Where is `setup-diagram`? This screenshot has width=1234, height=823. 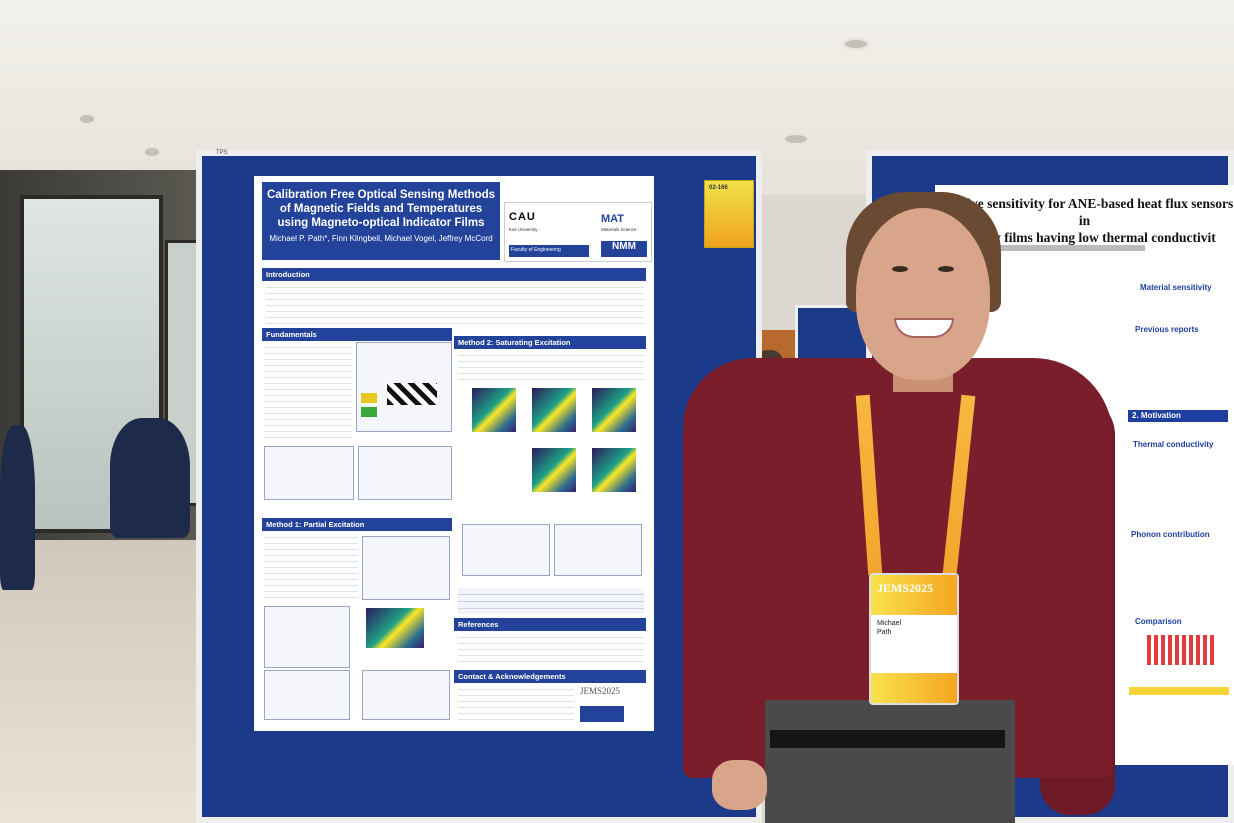
setup-diagram is located at coordinates (404, 387).